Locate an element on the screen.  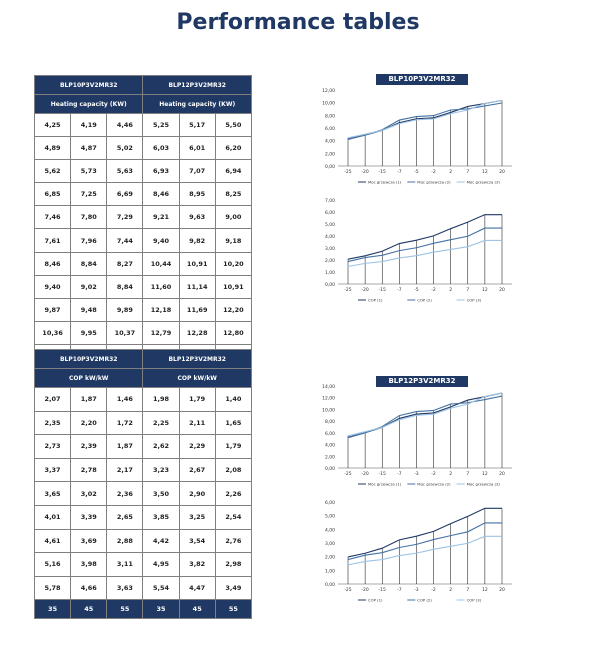
table-row: 5,16 3,98 3,11 4,95 3,82 2,98 is located at coordinates (143, 564).